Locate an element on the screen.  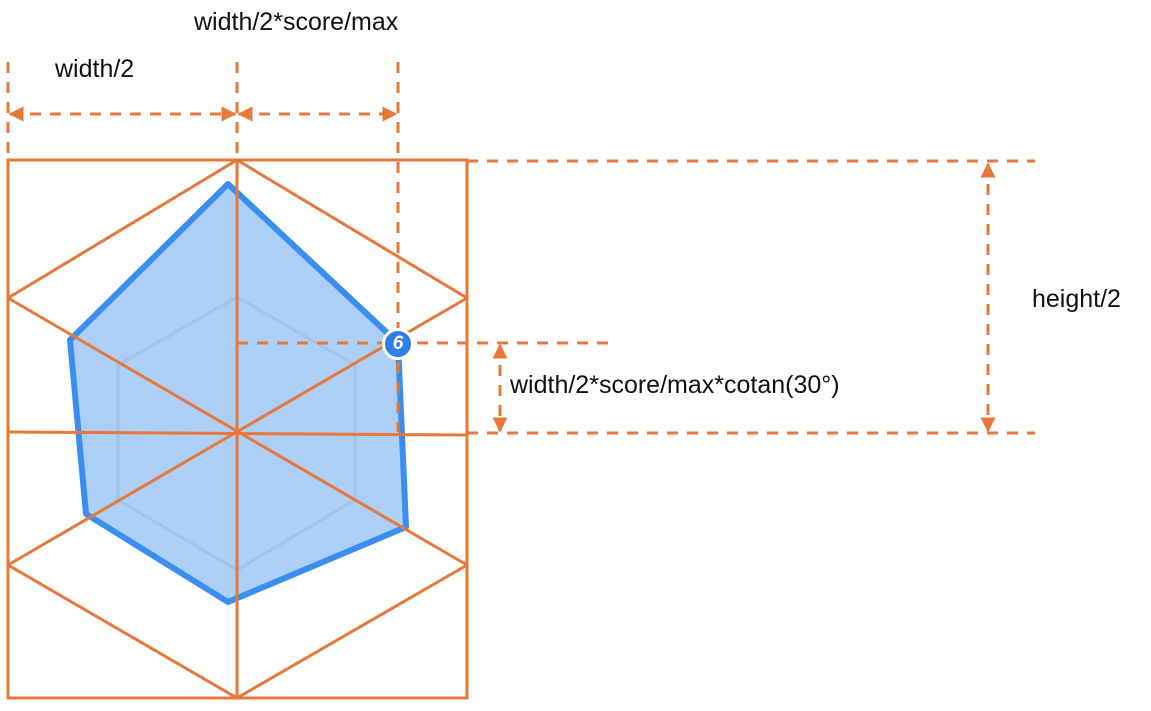
label-score-width: width/2*score/max is located at coordinates (296, 22).